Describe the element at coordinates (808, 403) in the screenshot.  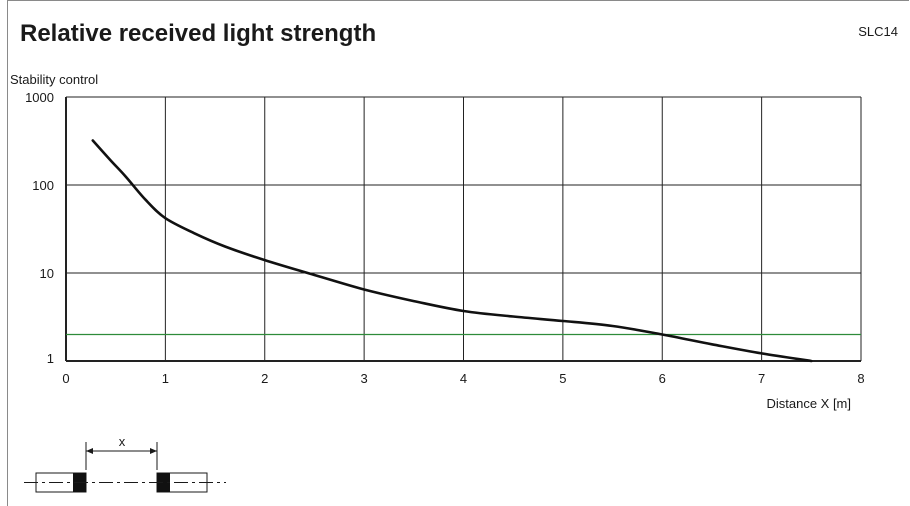
I see `x-axis-label: Distance X [m]` at that location.